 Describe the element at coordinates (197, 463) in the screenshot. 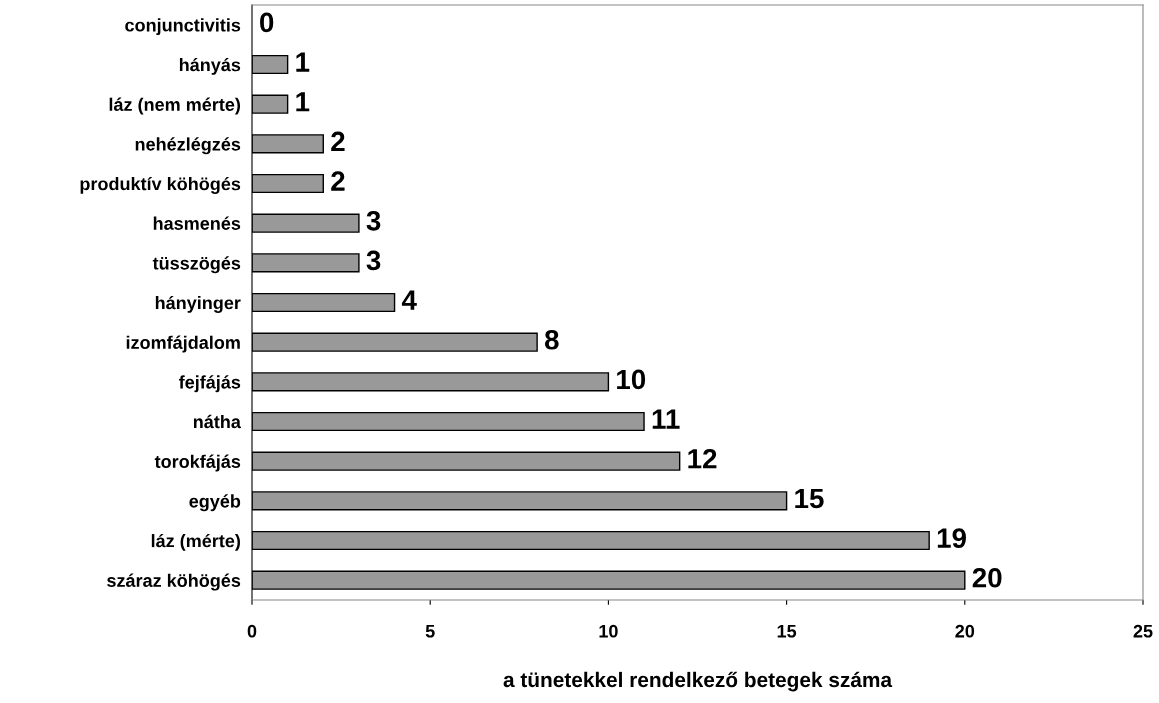

I see `y-tick-label: torokfájás` at that location.